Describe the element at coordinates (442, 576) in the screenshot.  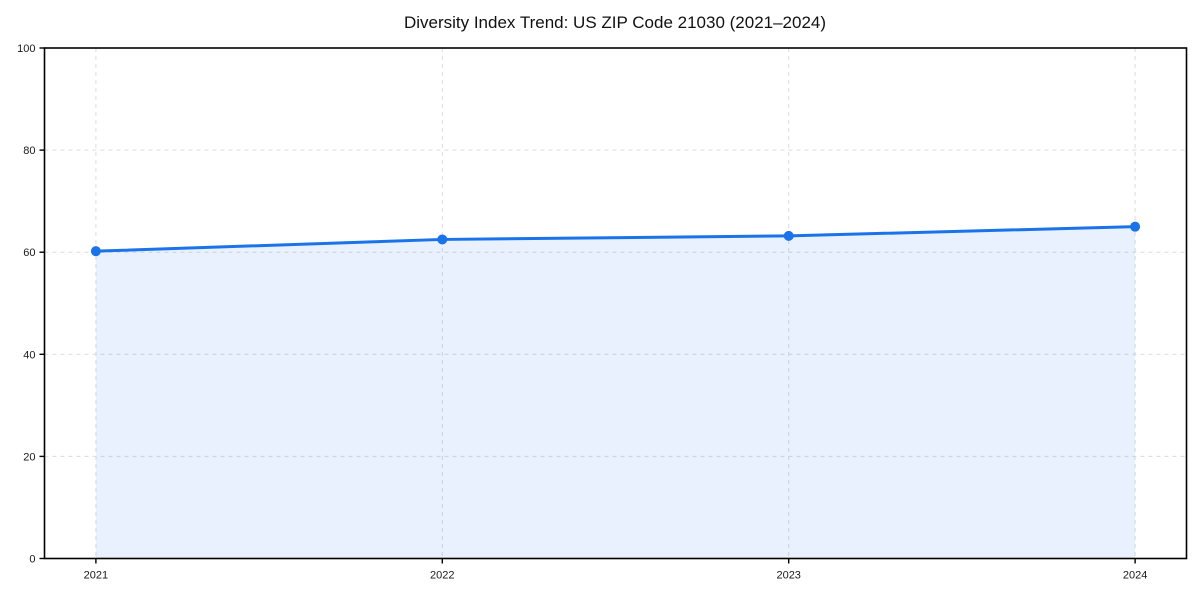
I see `x-tick-label: 2022` at that location.